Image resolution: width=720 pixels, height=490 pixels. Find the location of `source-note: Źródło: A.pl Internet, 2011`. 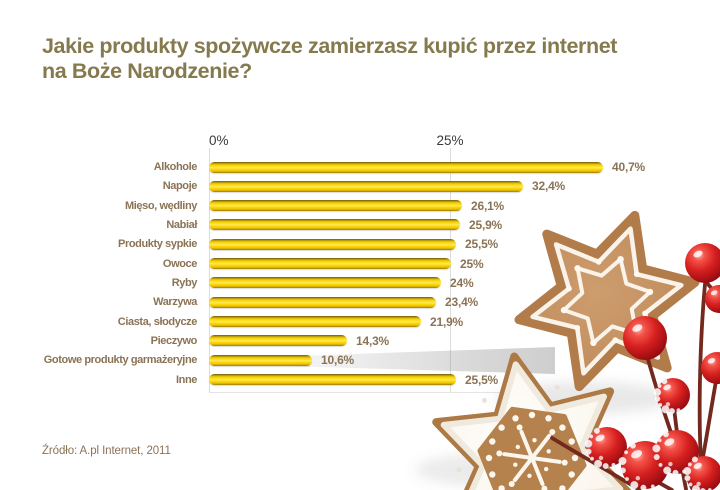

source-note: Źródło: A.pl Internet, 2011 is located at coordinates (106, 451).